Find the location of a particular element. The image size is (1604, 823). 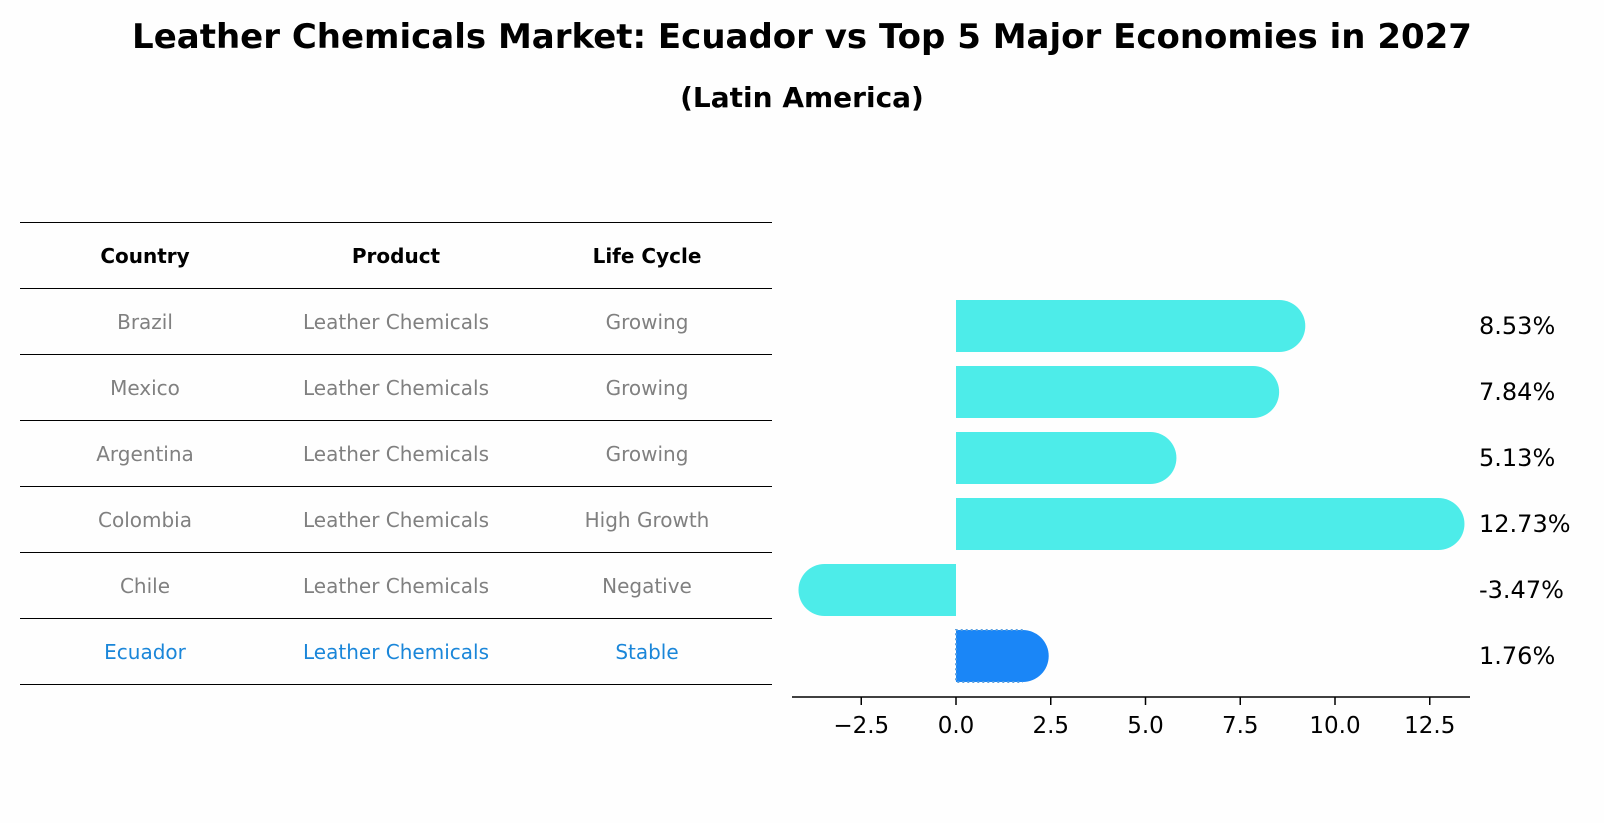

table-row: Colombia Leather Chemicals High Growth is located at coordinates (396, 520).